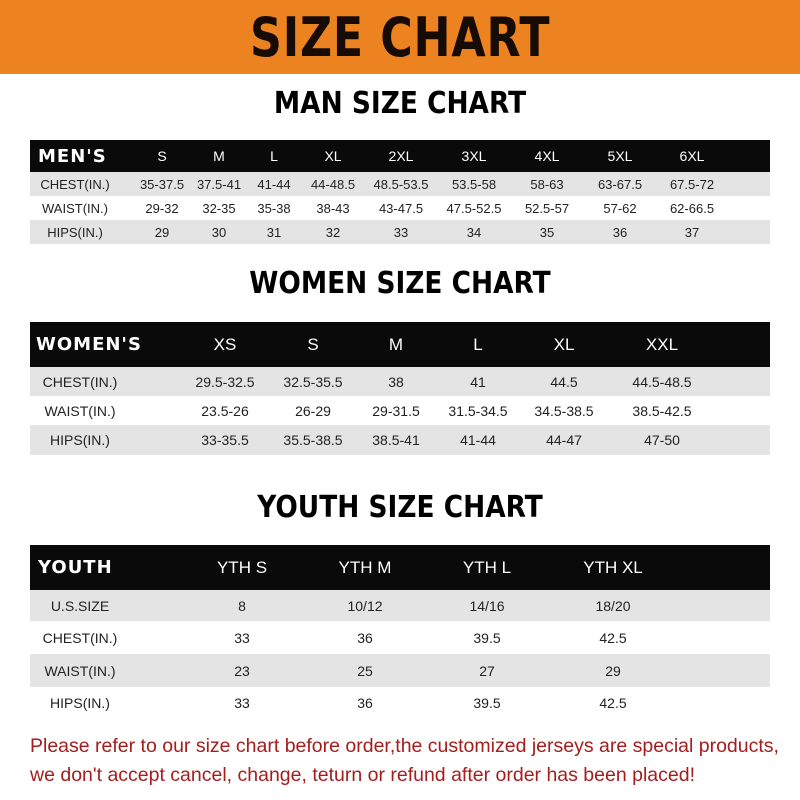 The width and height of the screenshot is (800, 800). What do you see at coordinates (662, 381) in the screenshot?
I see `measurement-cell: 44.5-48.5` at bounding box center [662, 381].